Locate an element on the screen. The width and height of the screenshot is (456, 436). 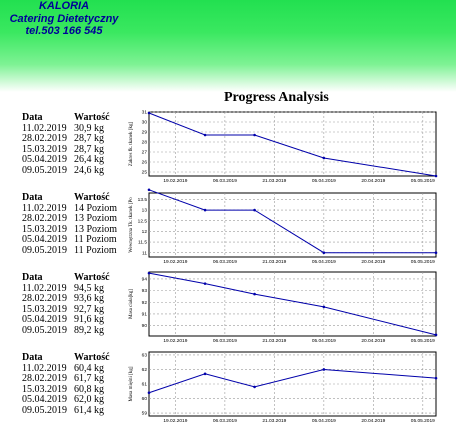
y-tick-label: 13 is located at coordinates (145, 211).